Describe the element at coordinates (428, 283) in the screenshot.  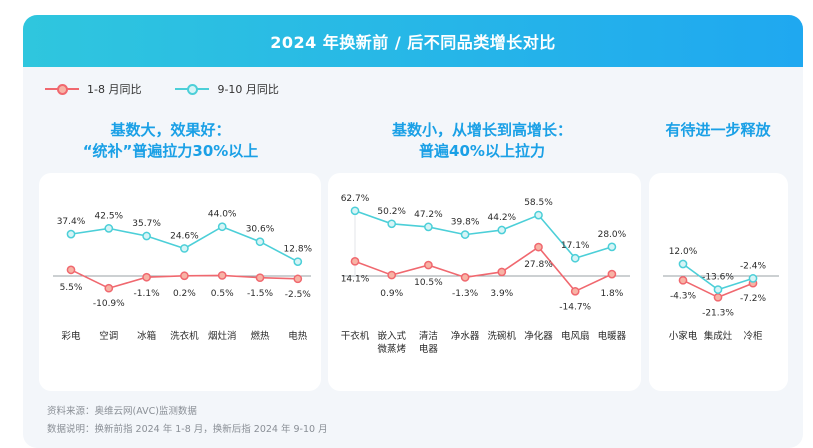
I see `series1-data-label: 10.5%` at that location.